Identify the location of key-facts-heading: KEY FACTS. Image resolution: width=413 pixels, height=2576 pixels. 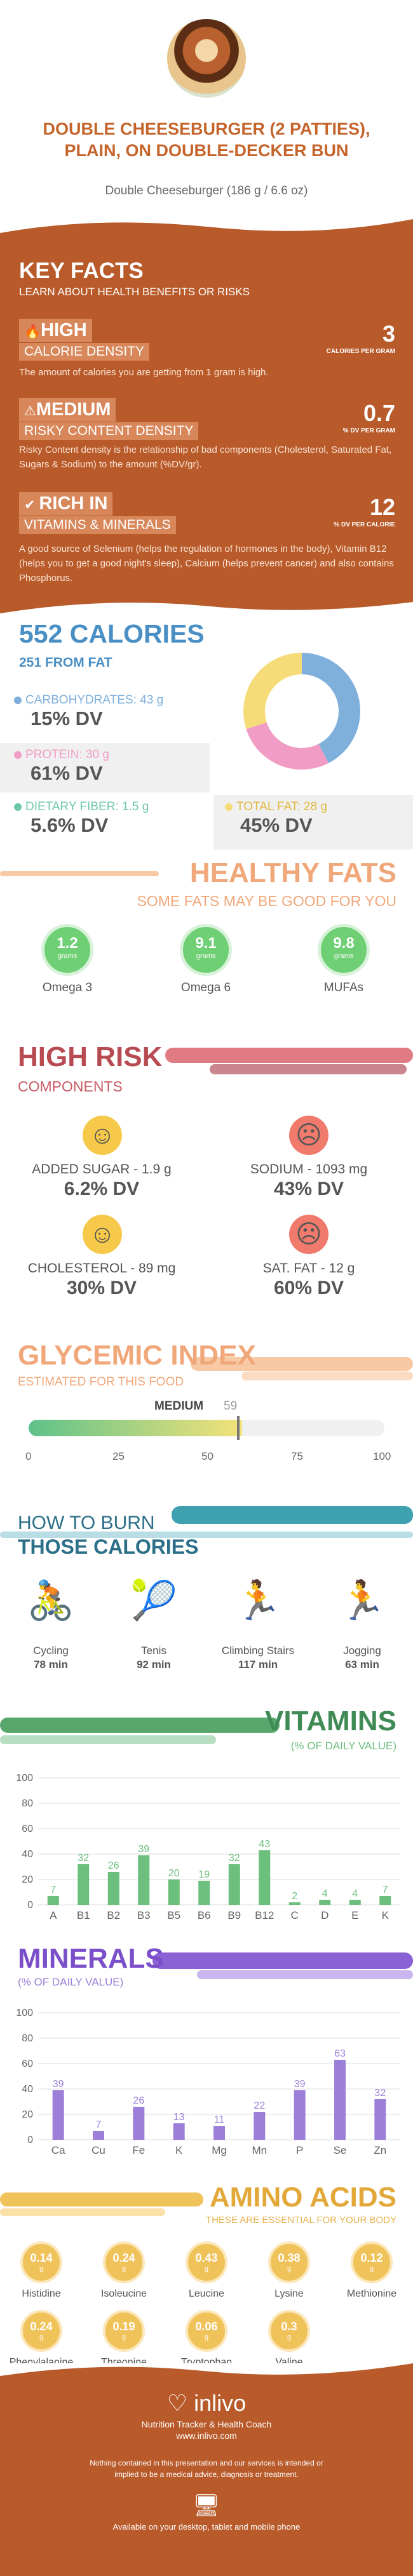
(81, 270).